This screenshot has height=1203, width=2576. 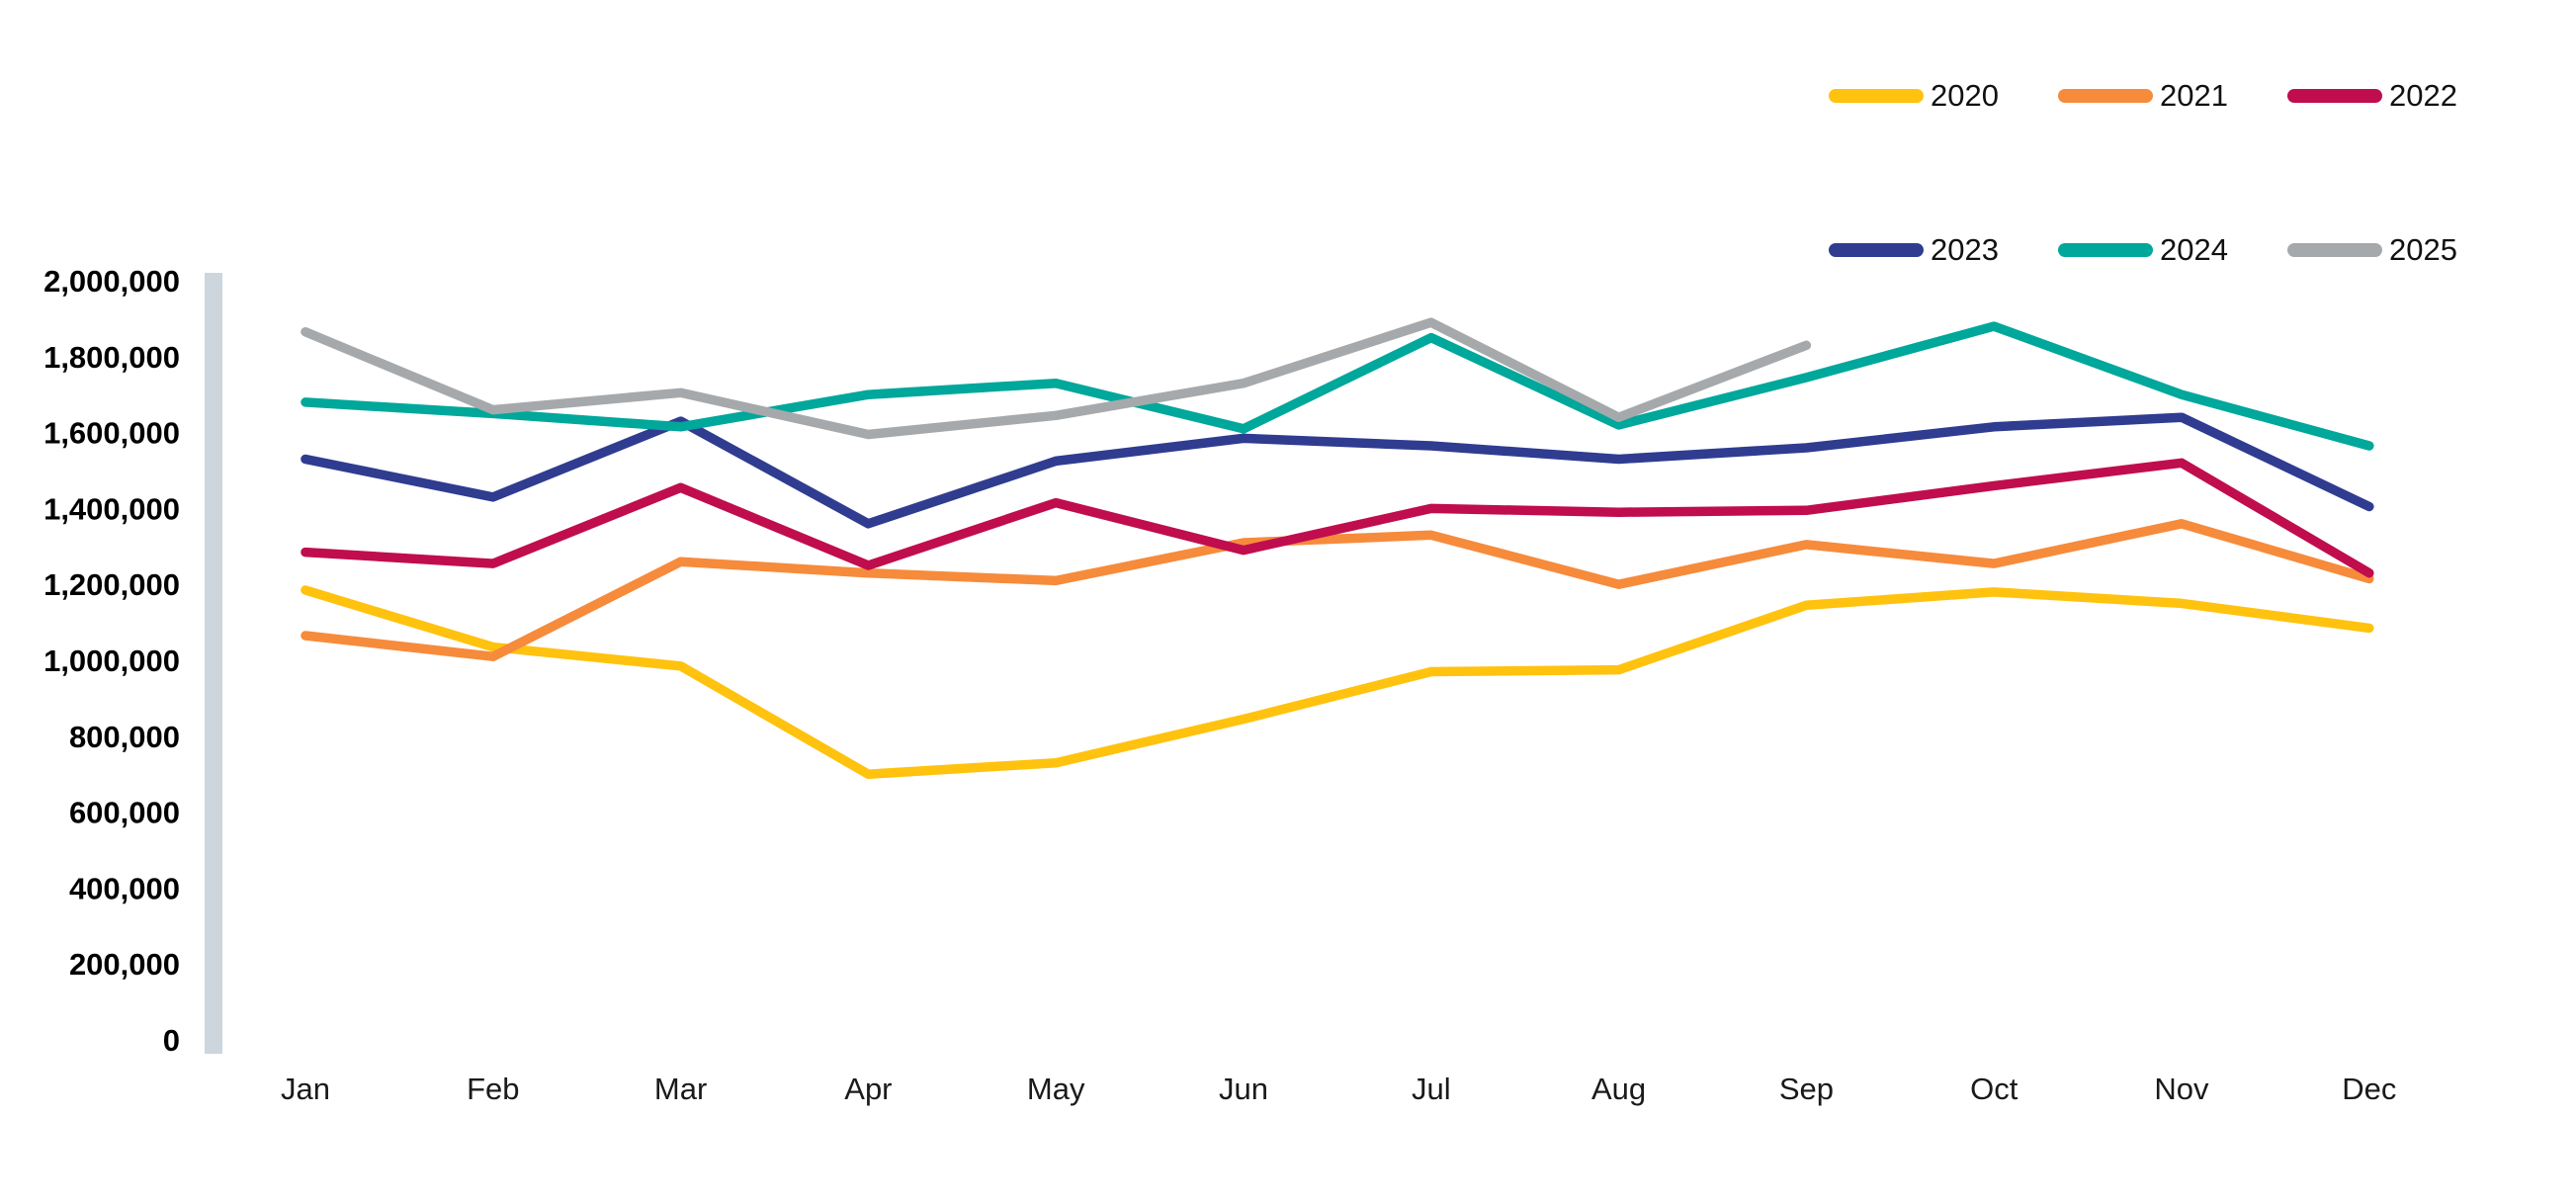 What do you see at coordinates (868, 1089) in the screenshot?
I see `x-axis-tick-label: Apr` at bounding box center [868, 1089].